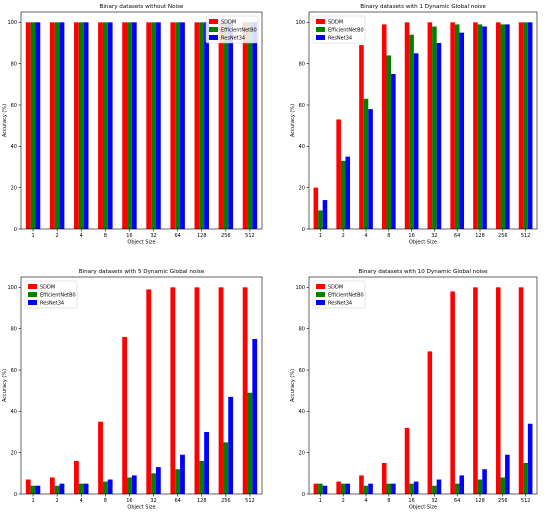  What do you see at coordinates (302, 329) in the screenshot?
I see `y-tick-label: 80` at bounding box center [302, 329].